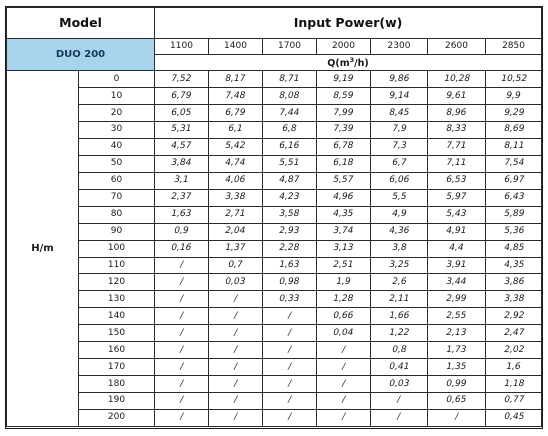 Image resolution: width=548 pixels, height=436 pixels. What do you see at coordinates (289, 264) in the screenshot?
I see `flow-value: 1,63` at bounding box center [289, 264].